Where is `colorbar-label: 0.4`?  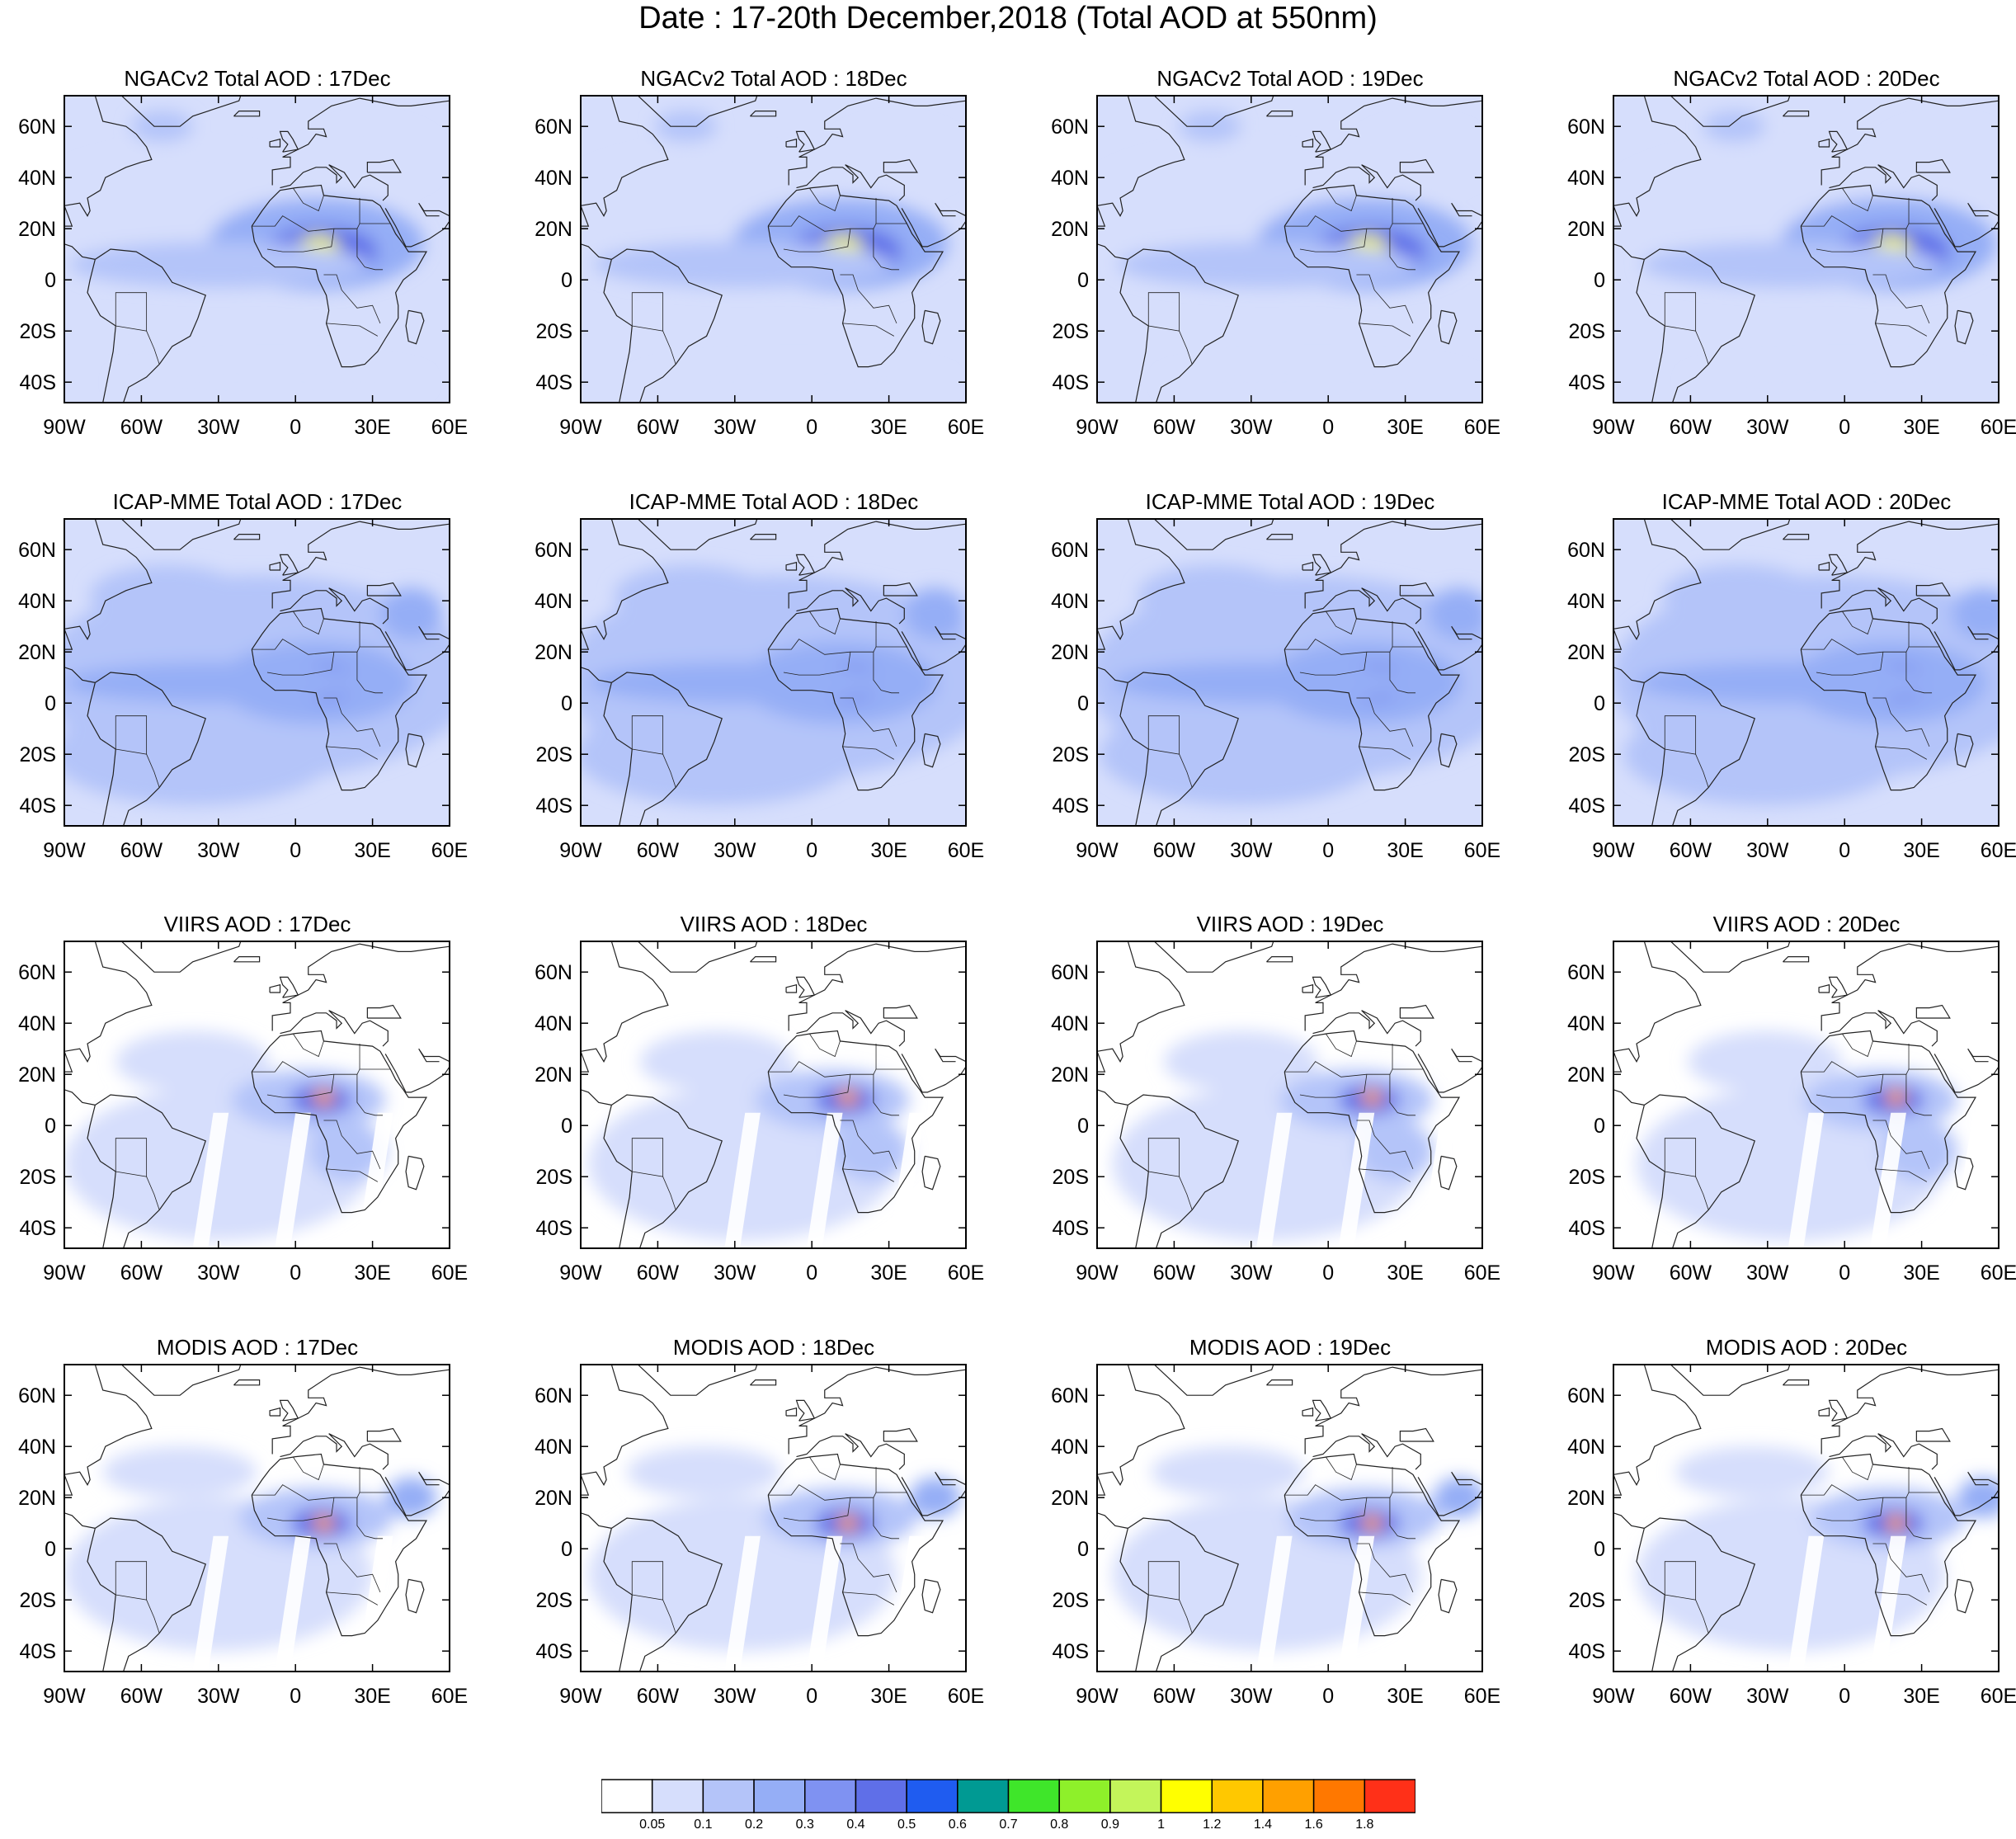
colorbar-label: 0.4 is located at coordinates (855, 1825).